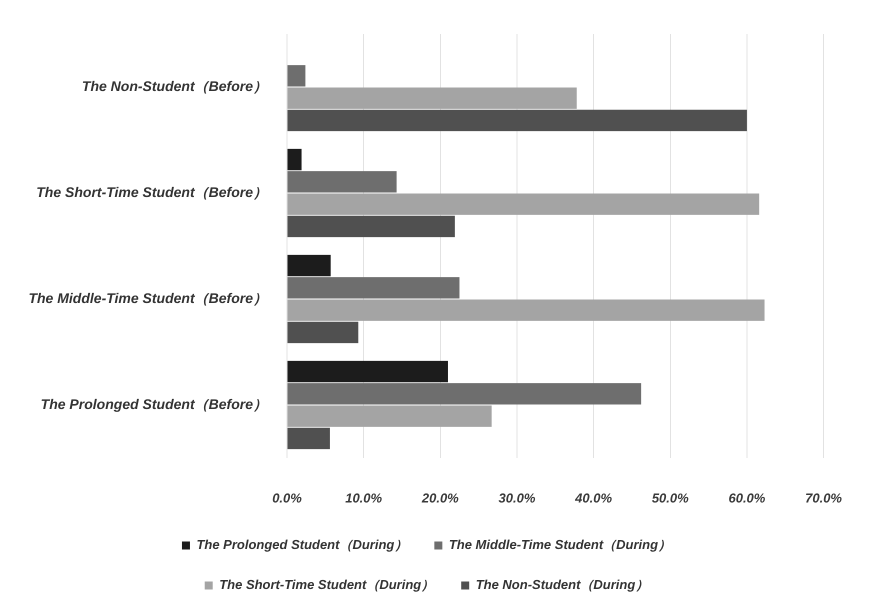 This screenshot has width=875, height=602. What do you see at coordinates (153, 404) in the screenshot?
I see `y-tick-label: The Prolonged Student（Before）` at bounding box center [153, 404].